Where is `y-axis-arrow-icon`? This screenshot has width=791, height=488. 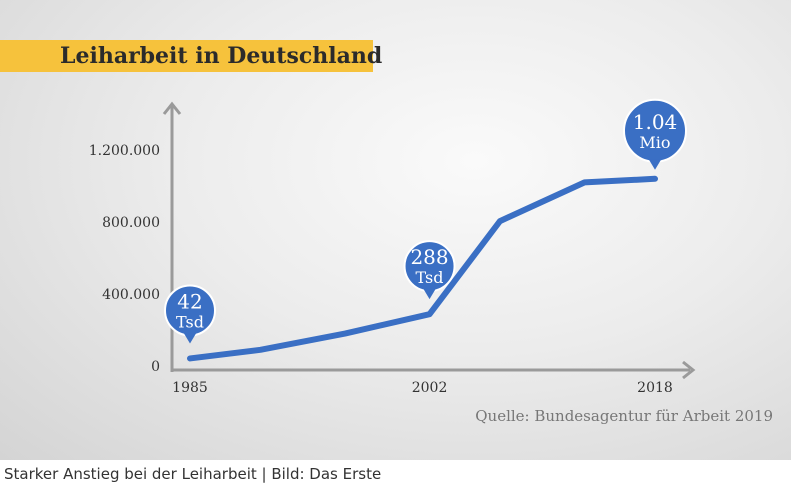
y-axis-arrow-icon is located at coordinates (172, 108).